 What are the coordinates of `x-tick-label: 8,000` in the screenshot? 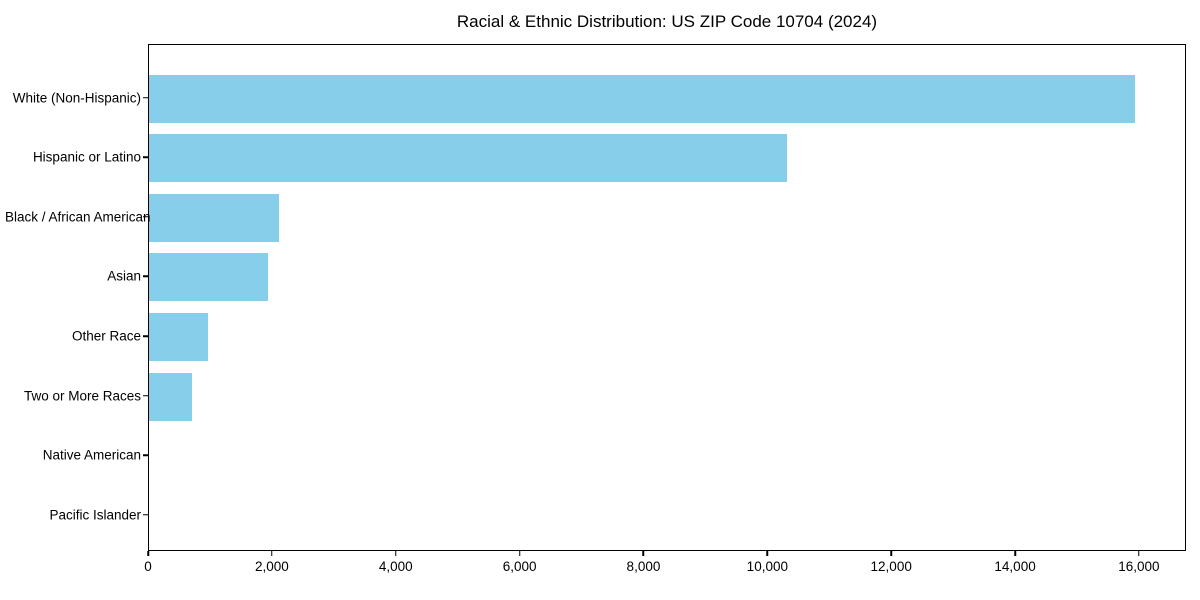 It's located at (643, 566).